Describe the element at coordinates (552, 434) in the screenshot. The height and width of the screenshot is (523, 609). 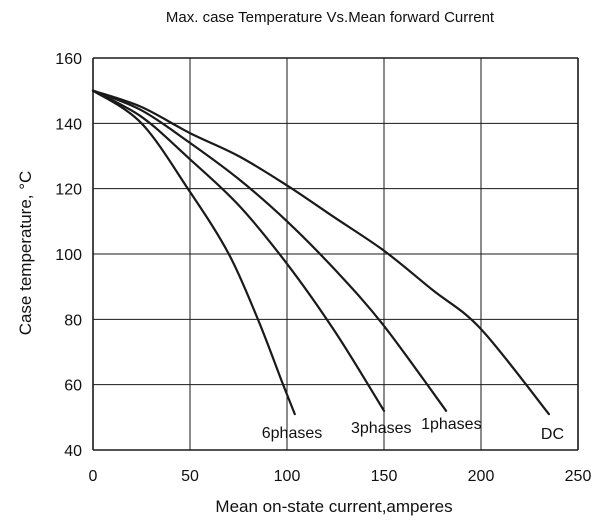
I see `series-label-dc: DC` at that location.